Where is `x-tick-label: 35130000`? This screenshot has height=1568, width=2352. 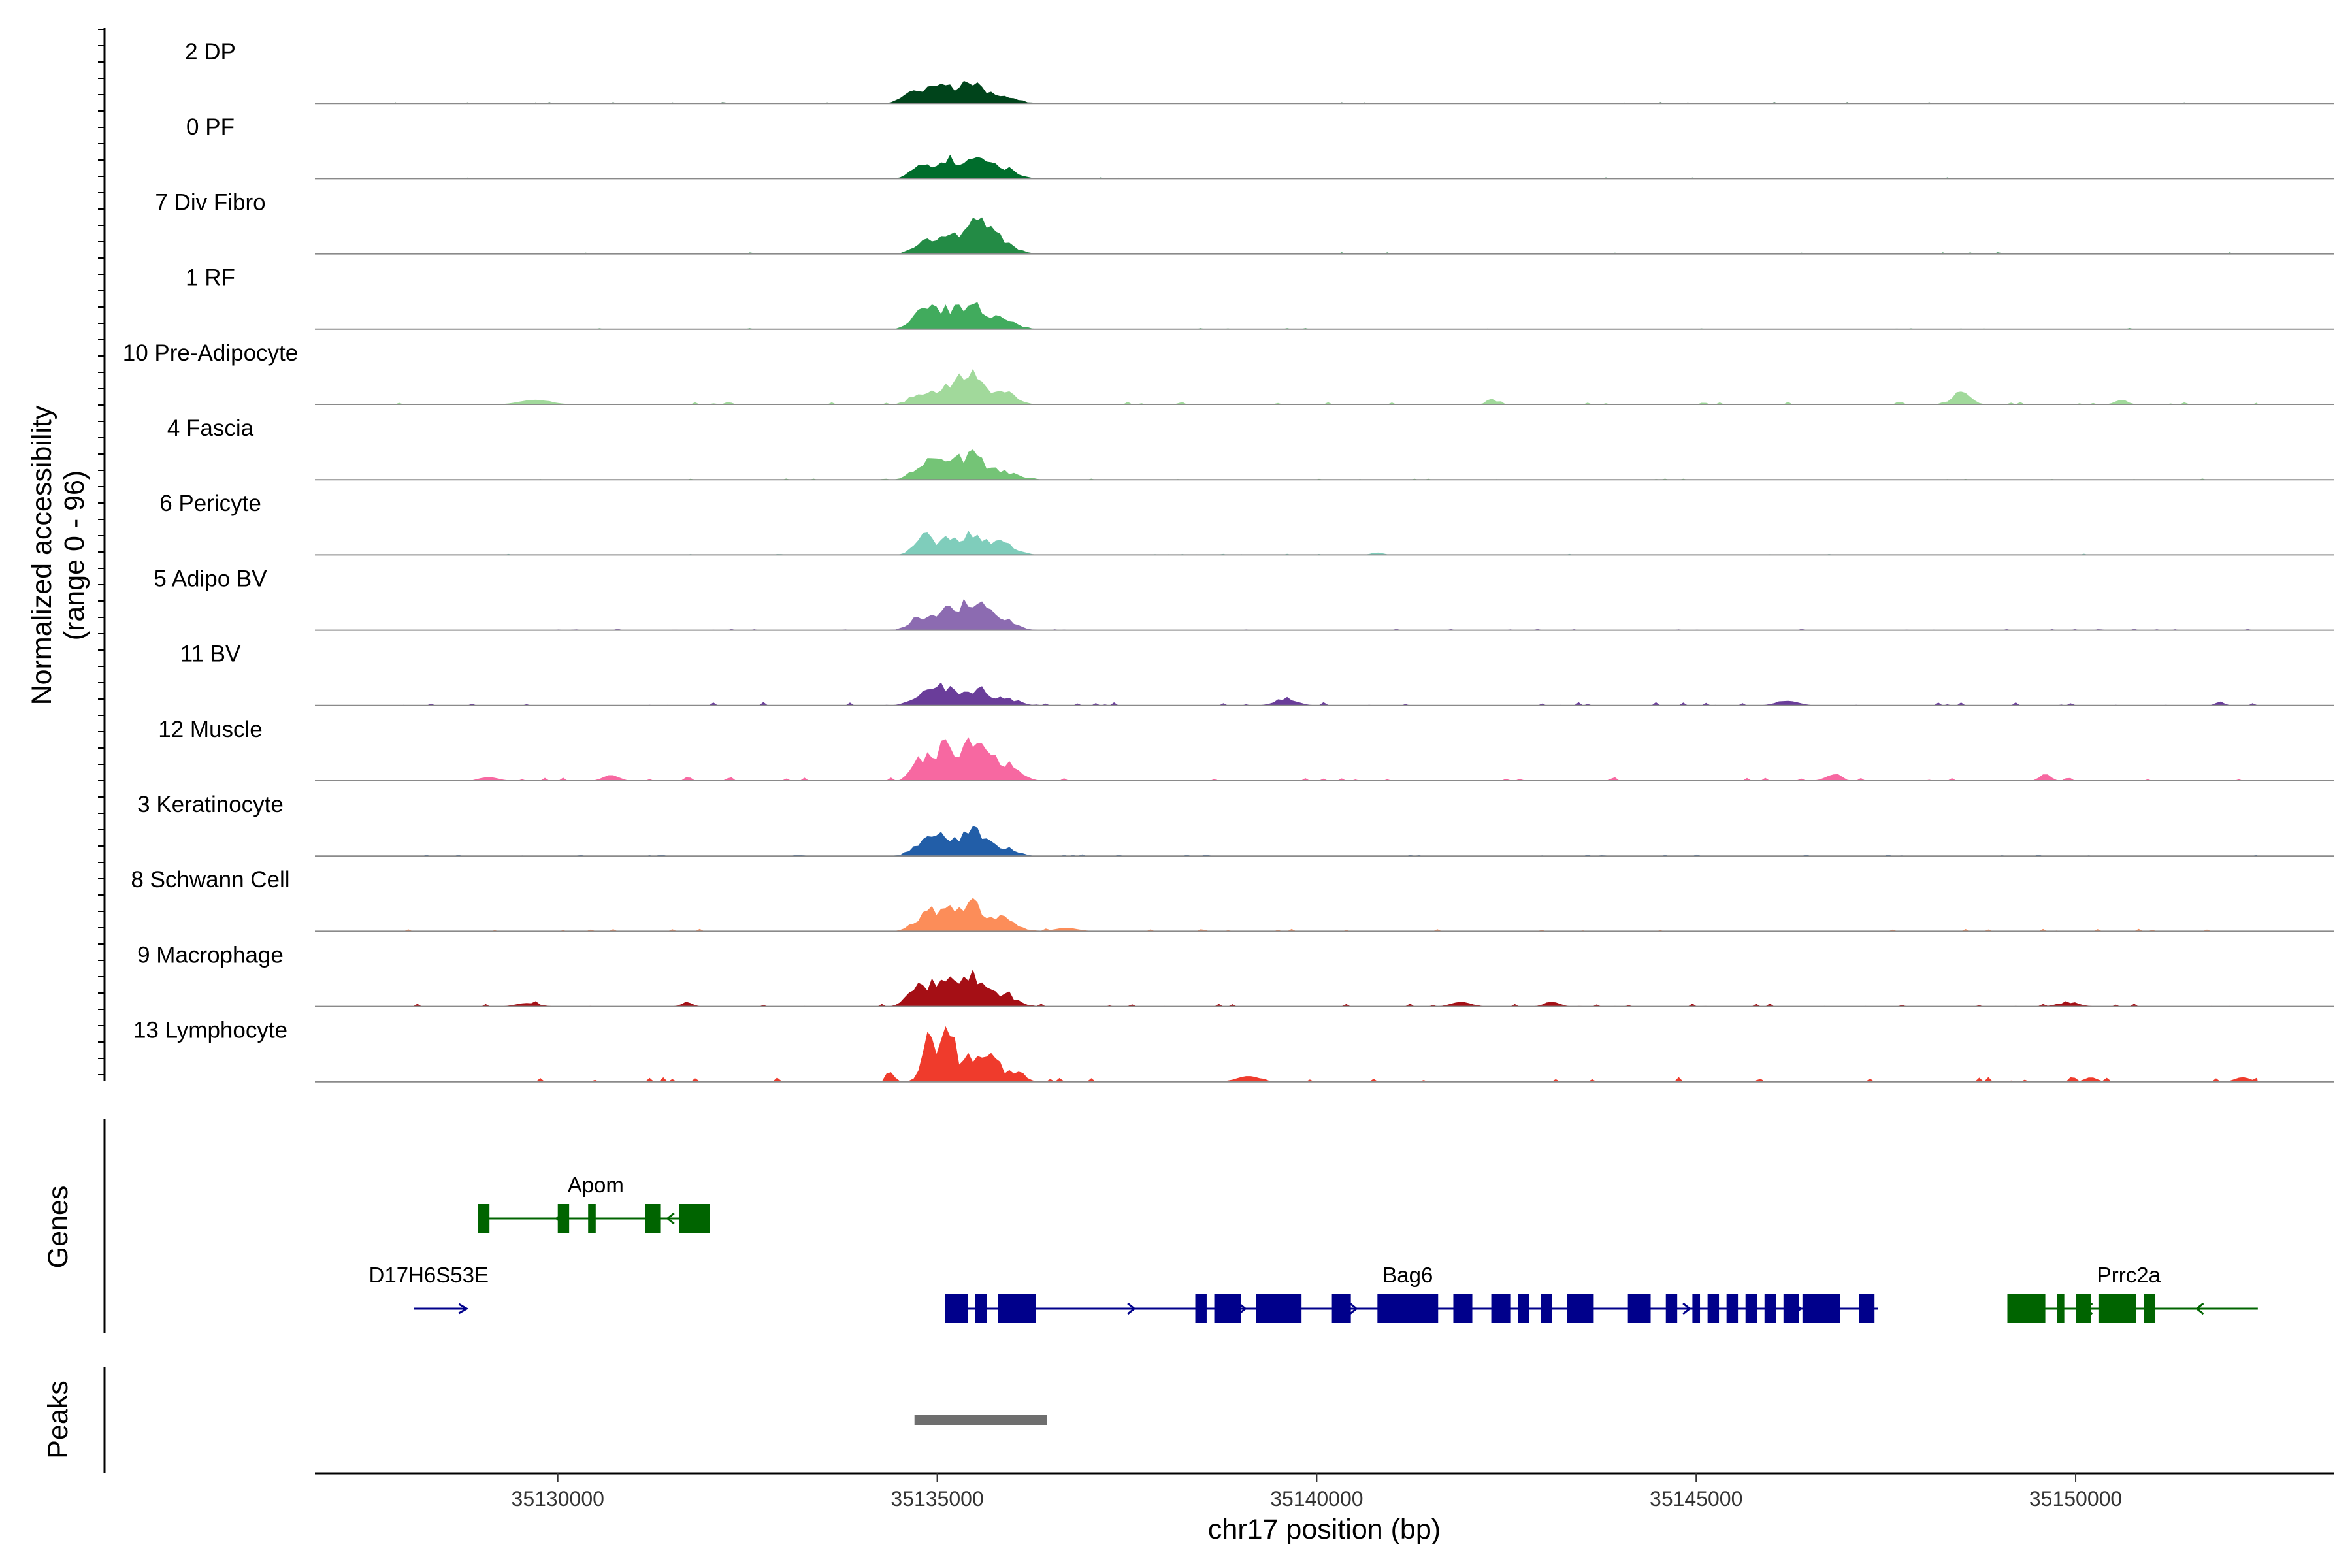
x-tick-label: 35130000 is located at coordinates (558, 1499).